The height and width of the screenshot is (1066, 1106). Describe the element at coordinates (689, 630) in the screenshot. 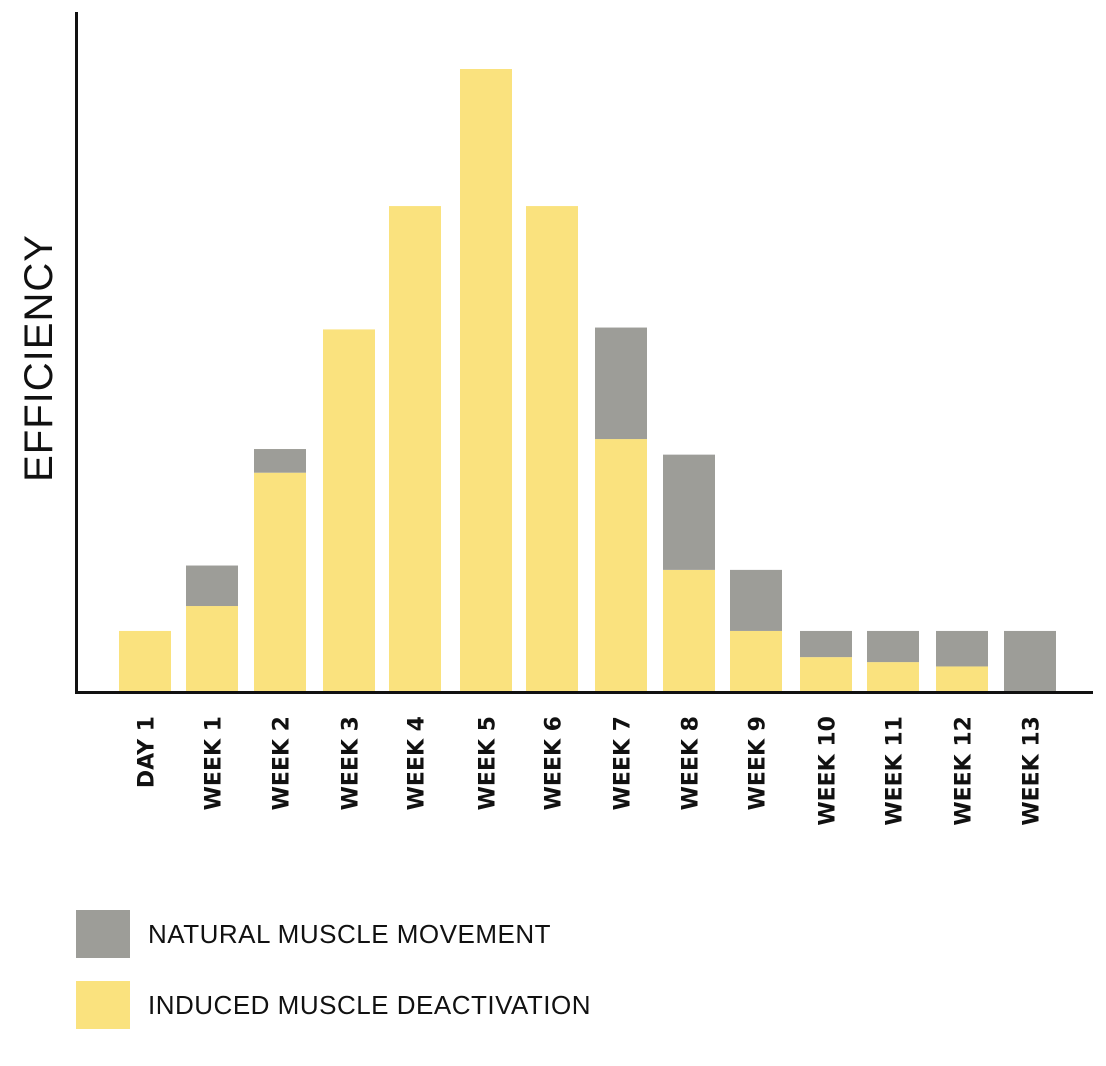

I see `bar-week-8-induced` at that location.